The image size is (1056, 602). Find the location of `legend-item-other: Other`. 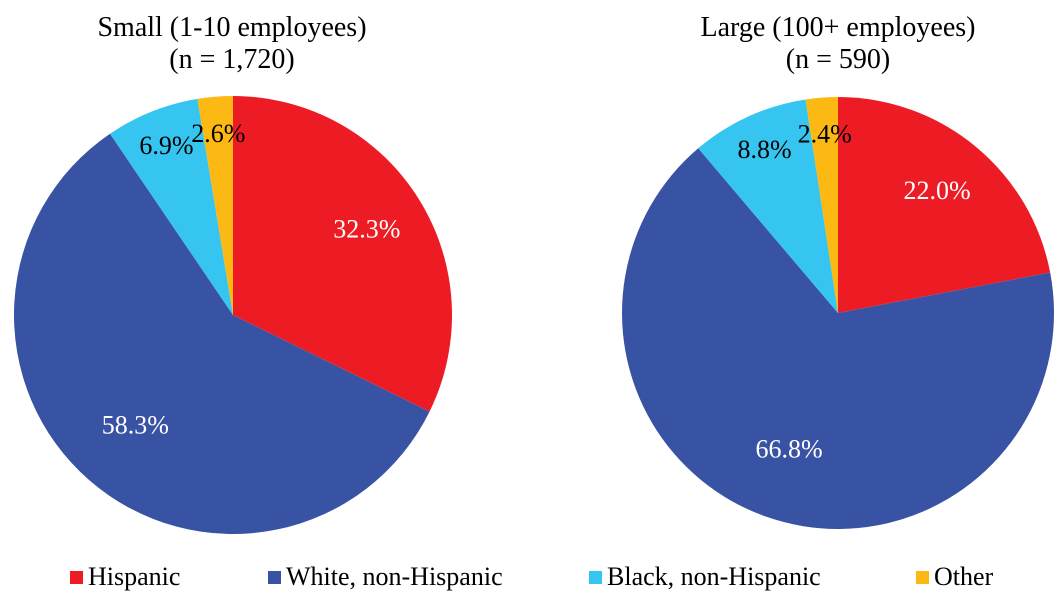

legend-item-other: Other is located at coordinates (954, 577).